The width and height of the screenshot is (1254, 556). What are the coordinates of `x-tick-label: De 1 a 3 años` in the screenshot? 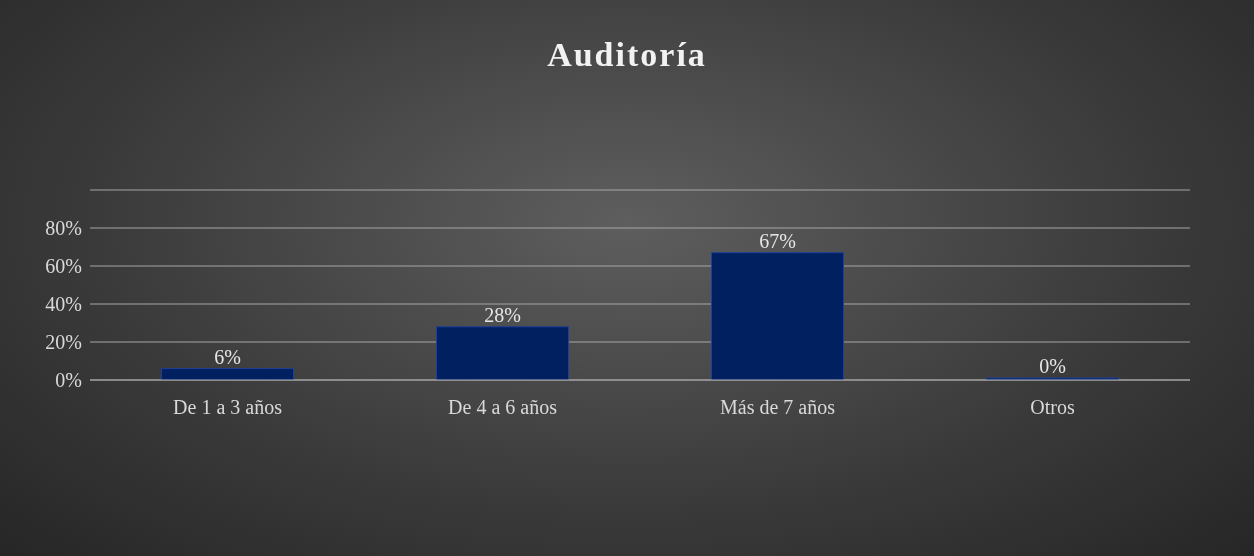 It's located at (228, 407).